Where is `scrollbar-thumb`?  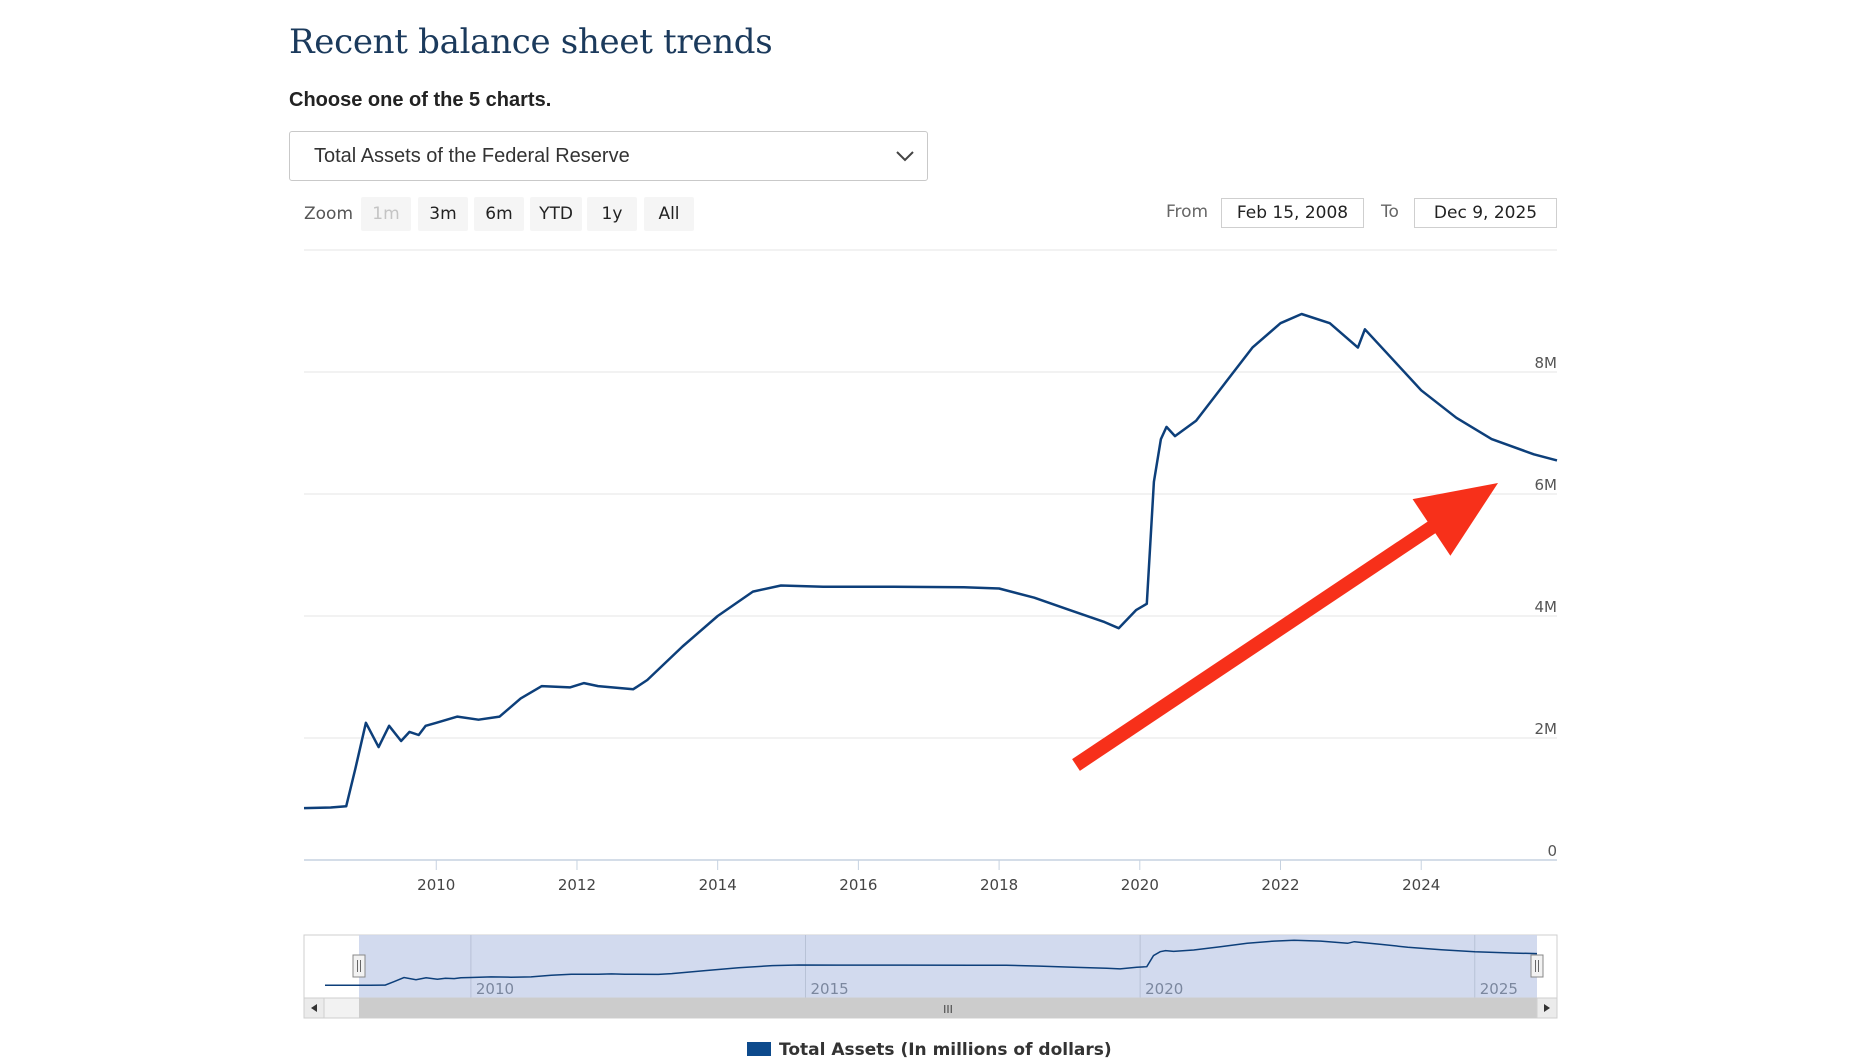
scrollbar-thumb is located at coordinates (948, 1008).